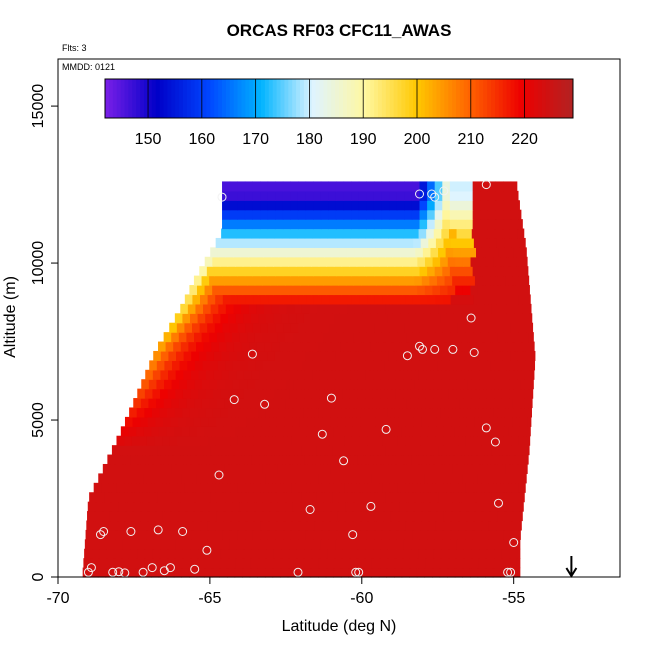 This screenshot has width=650, height=650. What do you see at coordinates (88, 67) in the screenshot?
I see `date-label: MMDD: 0121` at bounding box center [88, 67].